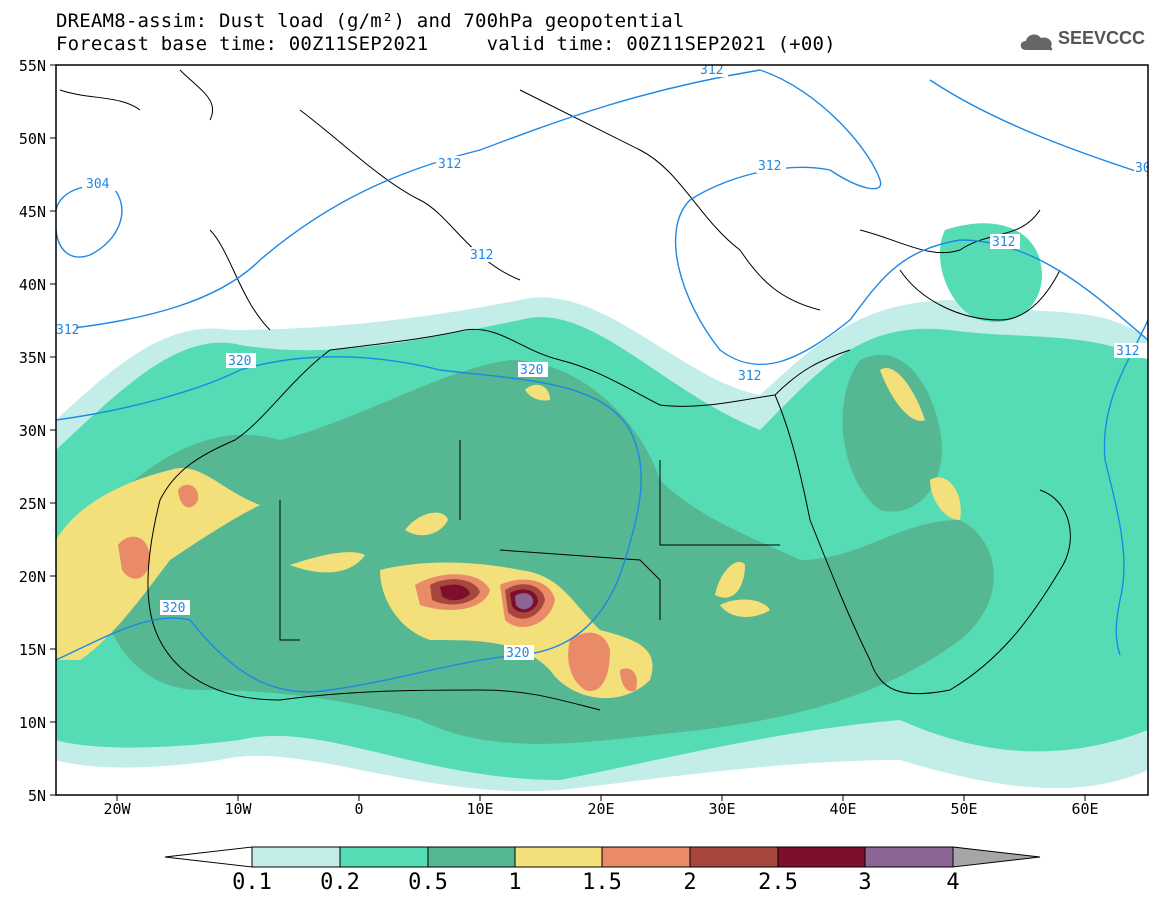 This screenshot has width=1165, height=907. I want to click on dust-1.5, so click(134, 557).